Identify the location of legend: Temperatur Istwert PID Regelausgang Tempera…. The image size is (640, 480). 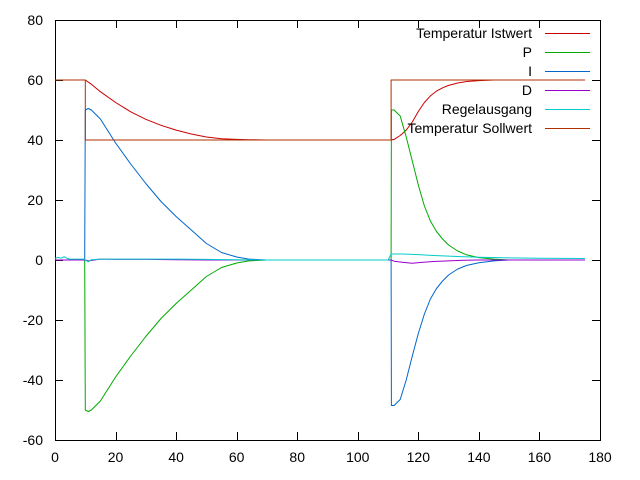
(499, 80).